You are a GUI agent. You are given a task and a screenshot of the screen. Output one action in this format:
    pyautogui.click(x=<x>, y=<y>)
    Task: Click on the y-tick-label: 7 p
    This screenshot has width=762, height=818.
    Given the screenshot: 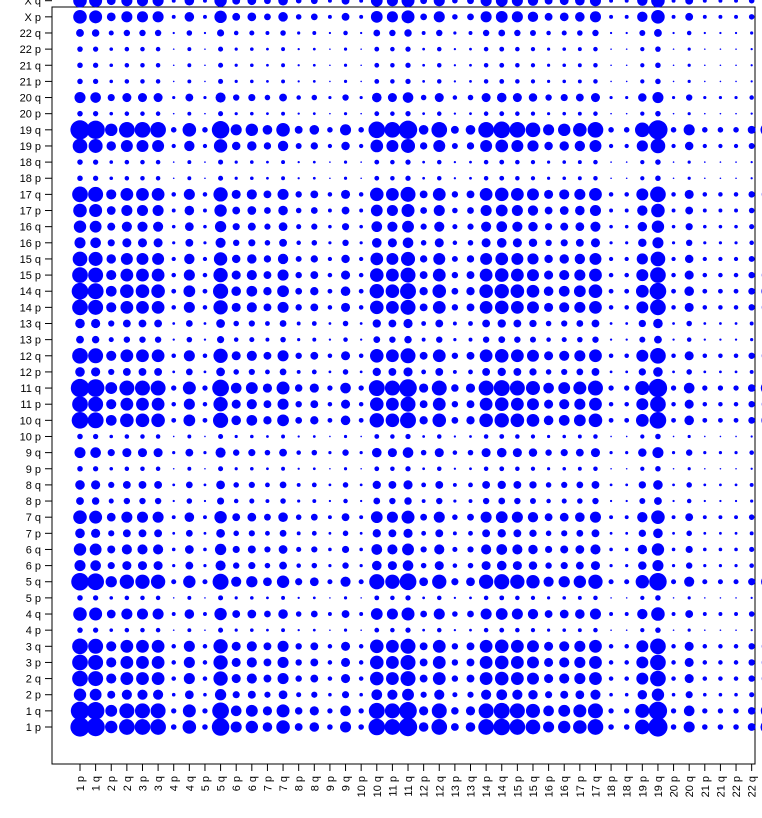 What is the action you would take?
    pyautogui.click(x=33, y=534)
    